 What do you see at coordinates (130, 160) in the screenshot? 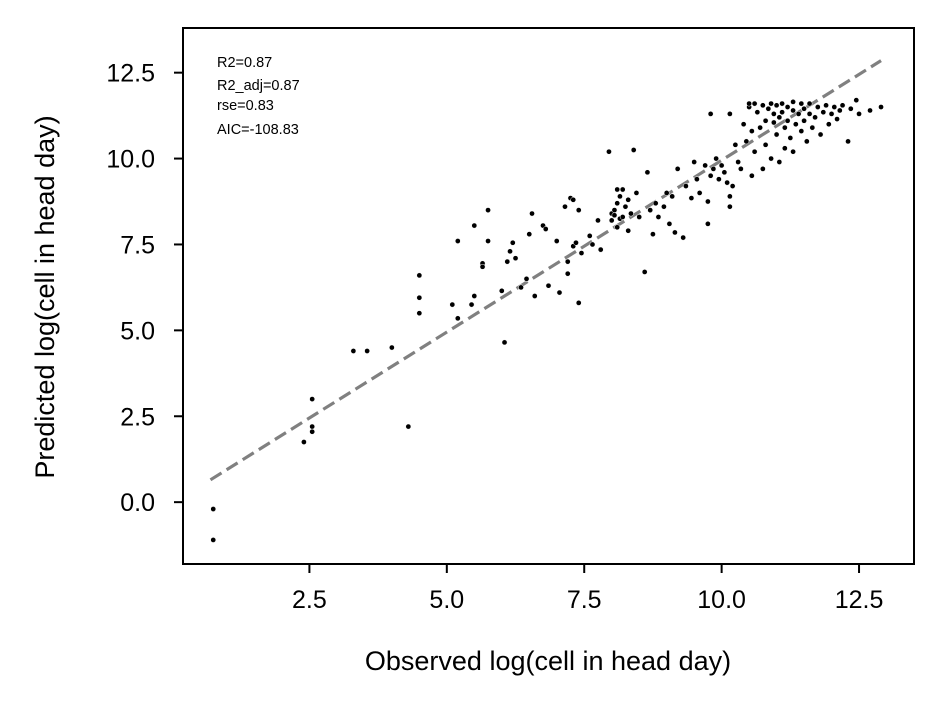
I see `y-tick-label: 10.0` at bounding box center [130, 160].